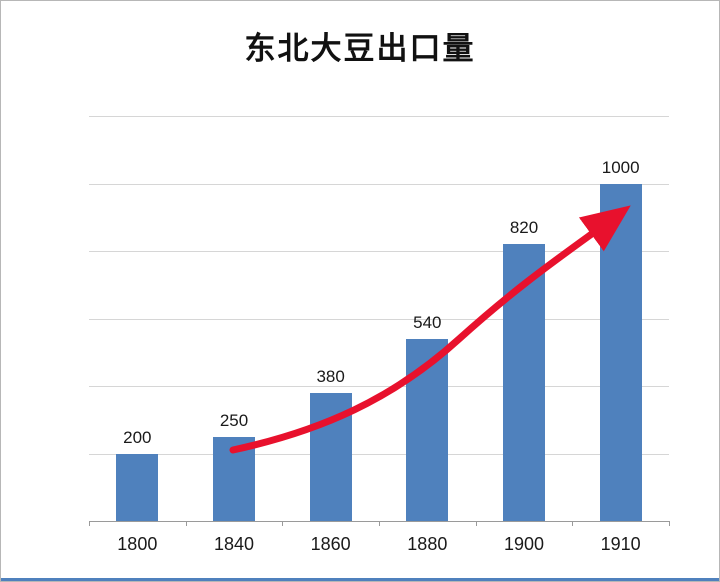 Image resolution: width=720 pixels, height=582 pixels. What do you see at coordinates (360, 49) in the screenshot?
I see `chart-title: 东北大豆出口量` at bounding box center [360, 49].